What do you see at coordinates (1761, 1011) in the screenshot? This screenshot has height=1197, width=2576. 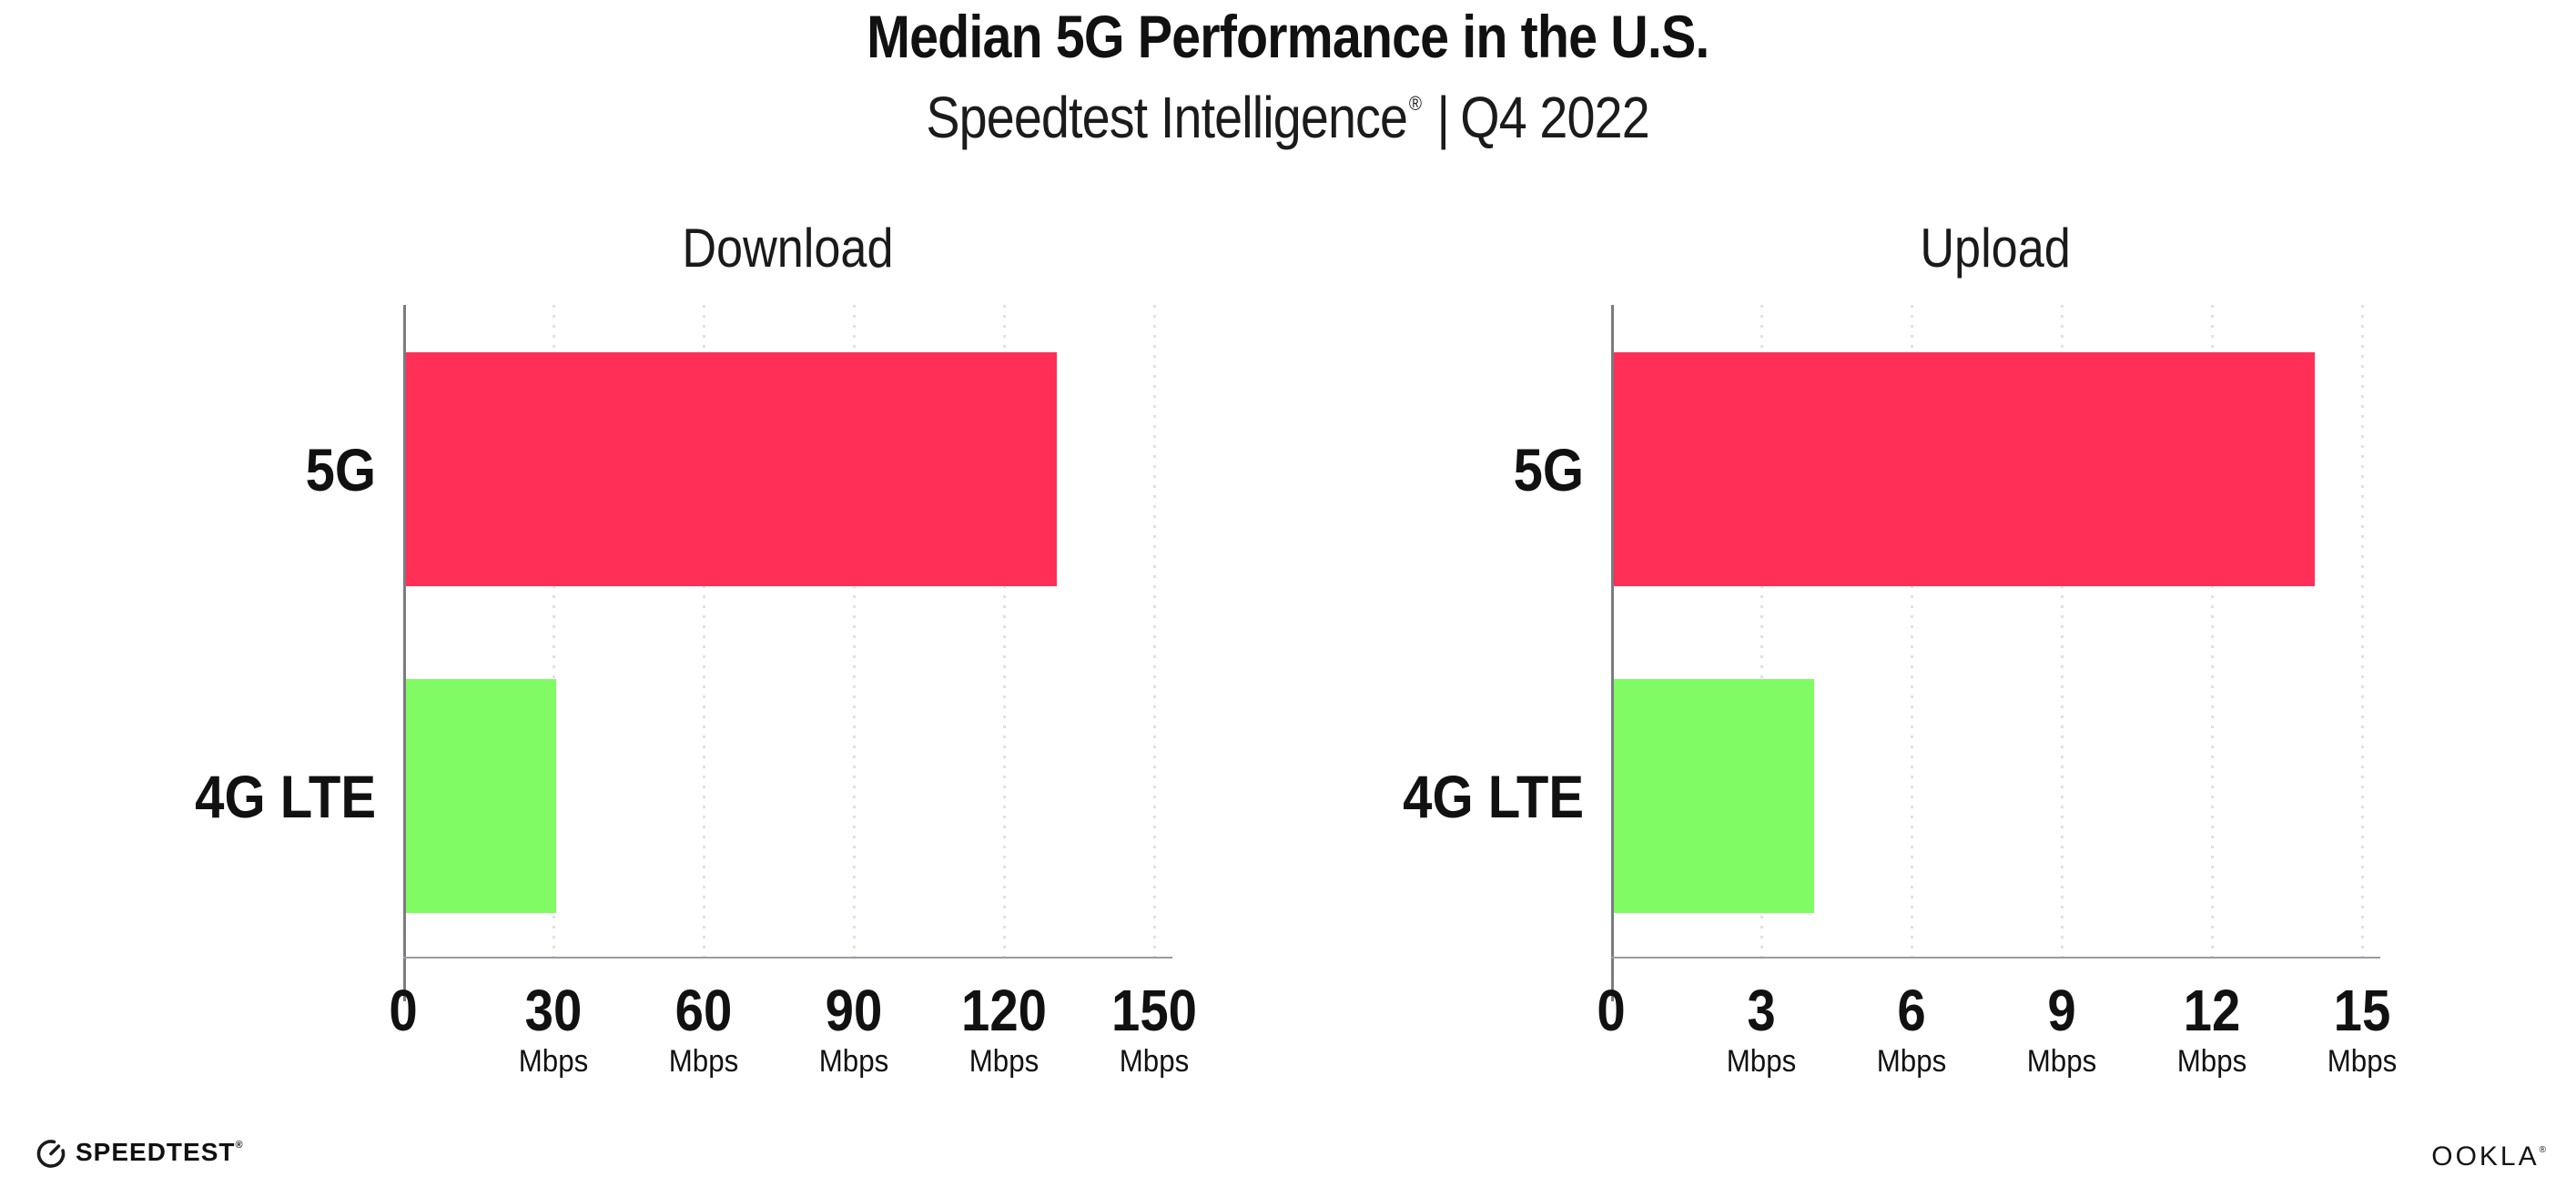 I see `x-tick-label: 3` at bounding box center [1761, 1011].